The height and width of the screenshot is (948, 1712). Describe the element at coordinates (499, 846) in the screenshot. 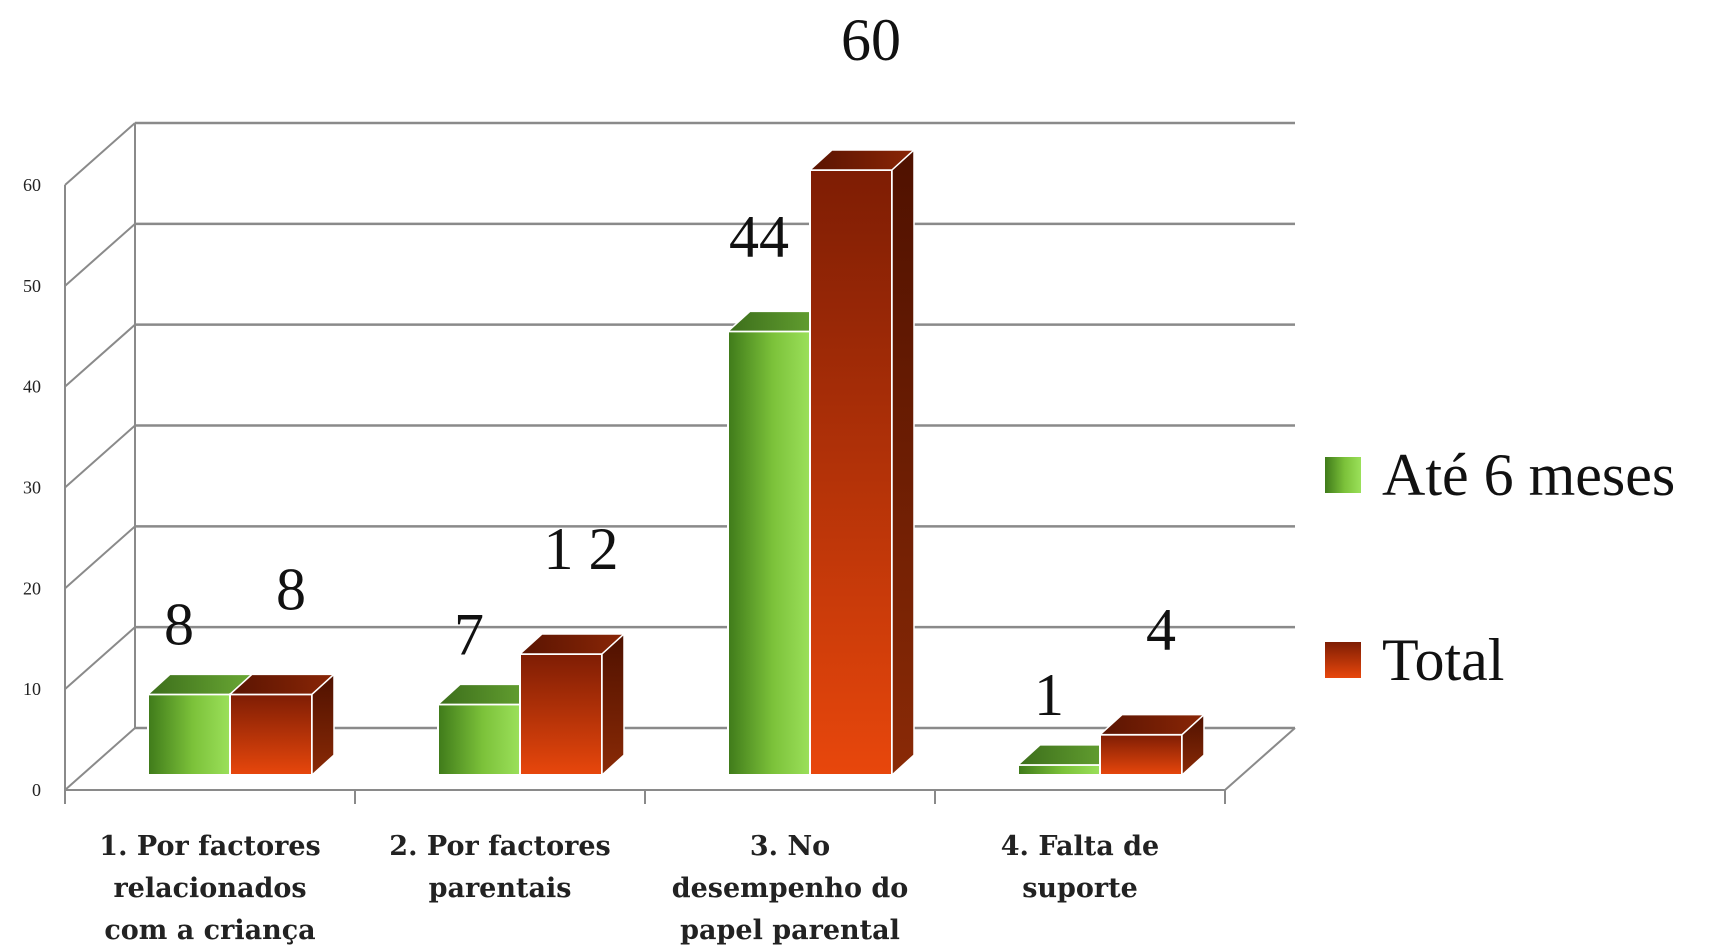

I see `category-label: 2. Por factores` at that location.